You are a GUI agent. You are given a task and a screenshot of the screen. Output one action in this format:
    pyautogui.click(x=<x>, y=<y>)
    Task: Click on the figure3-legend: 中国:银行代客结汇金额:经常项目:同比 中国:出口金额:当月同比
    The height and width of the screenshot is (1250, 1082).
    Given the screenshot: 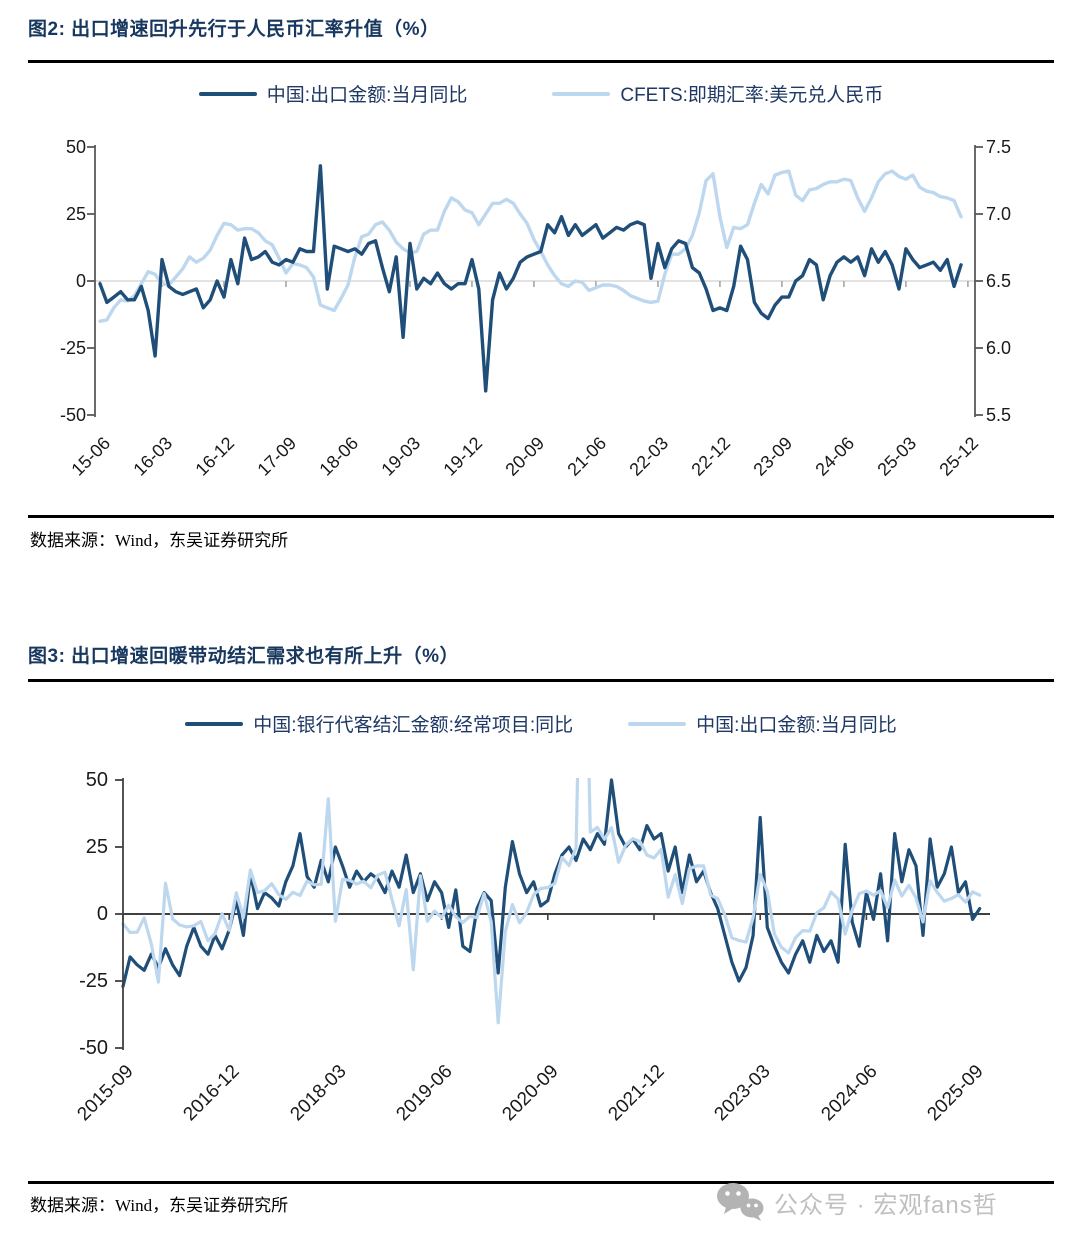 What is the action you would take?
    pyautogui.click(x=541, y=723)
    